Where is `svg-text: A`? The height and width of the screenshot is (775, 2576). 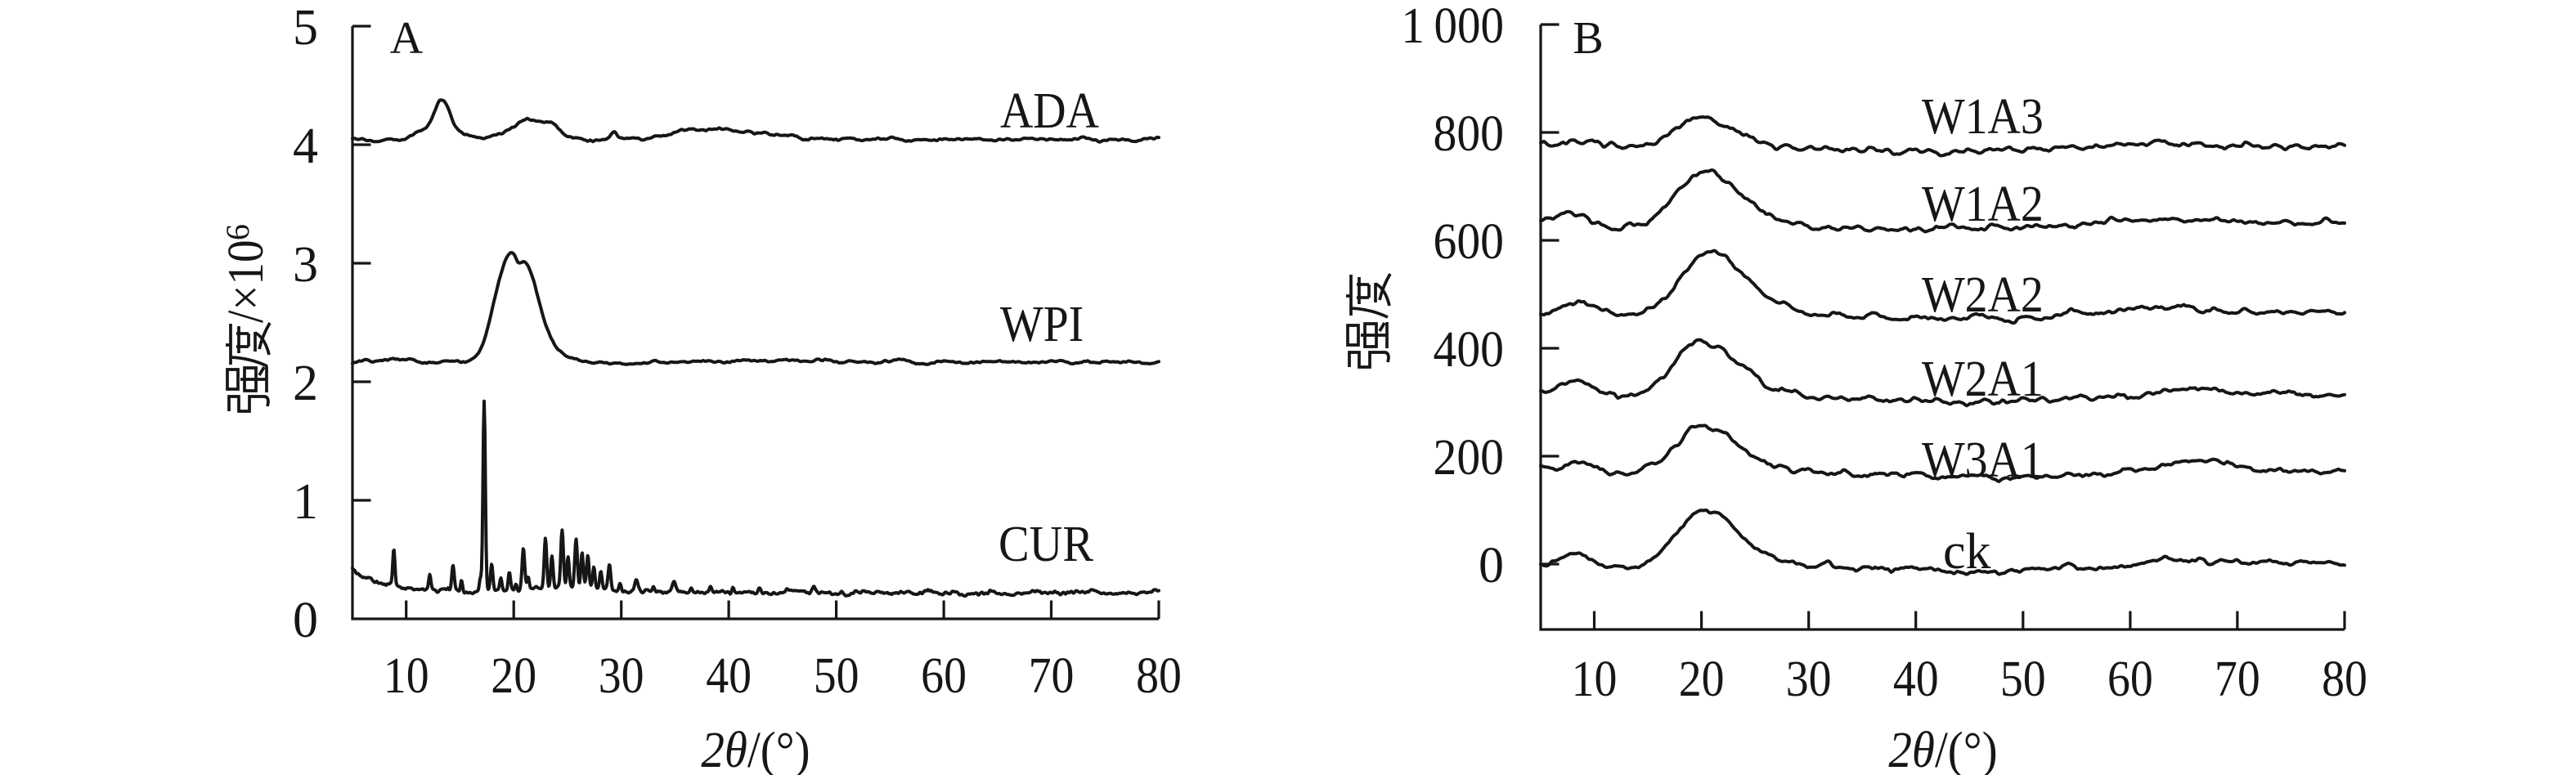
svg-text: A is located at coordinates (407, 38).